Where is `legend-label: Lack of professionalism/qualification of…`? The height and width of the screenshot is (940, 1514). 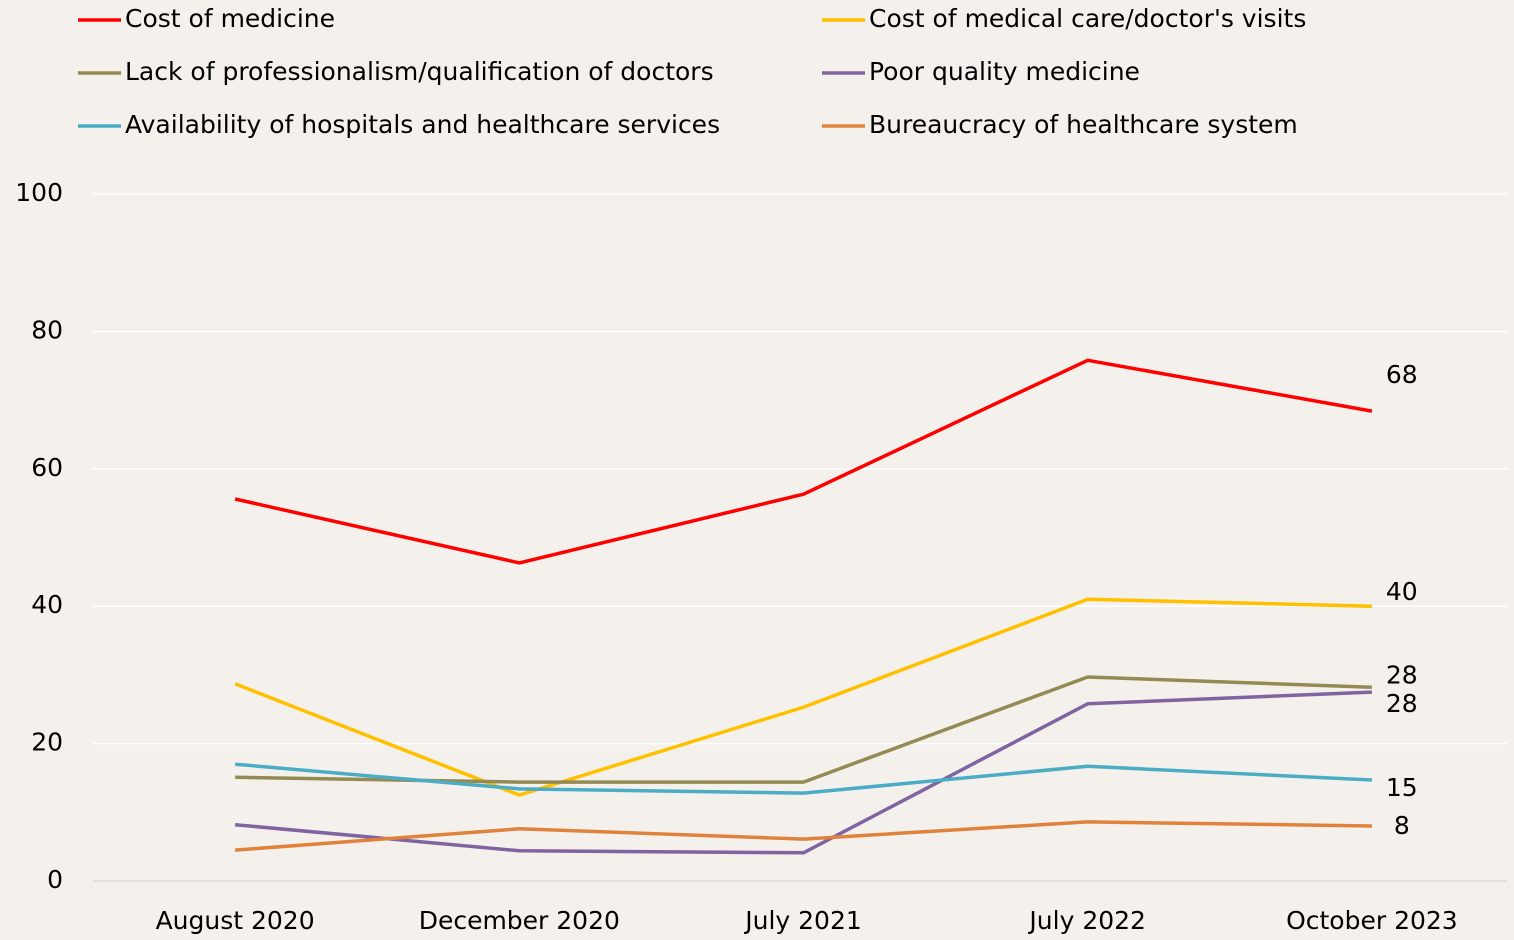
legend-label: Lack of professionalism/qualification of… is located at coordinates (419, 71).